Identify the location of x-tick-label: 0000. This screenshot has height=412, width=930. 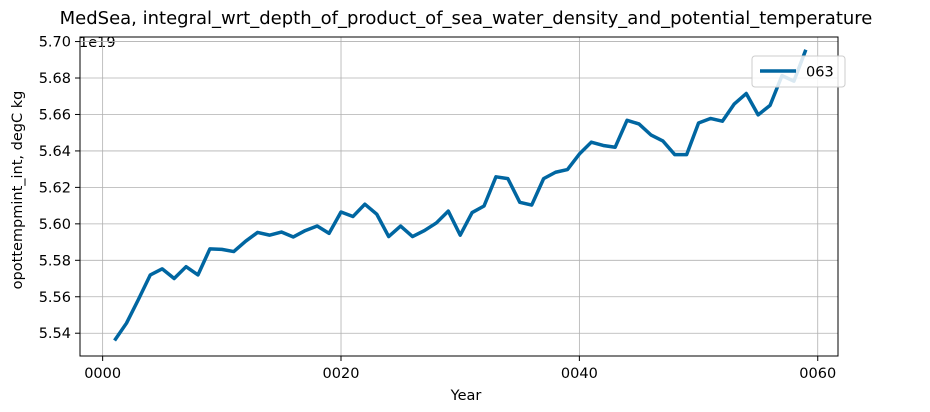
(102, 374).